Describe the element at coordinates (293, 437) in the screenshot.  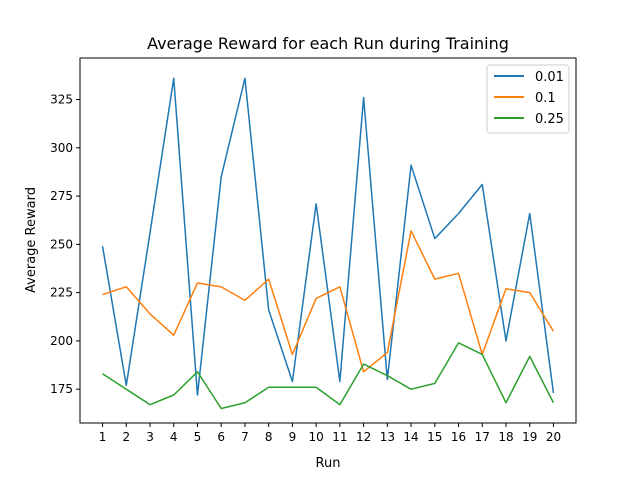
I see `x-tick-label: 9` at that location.